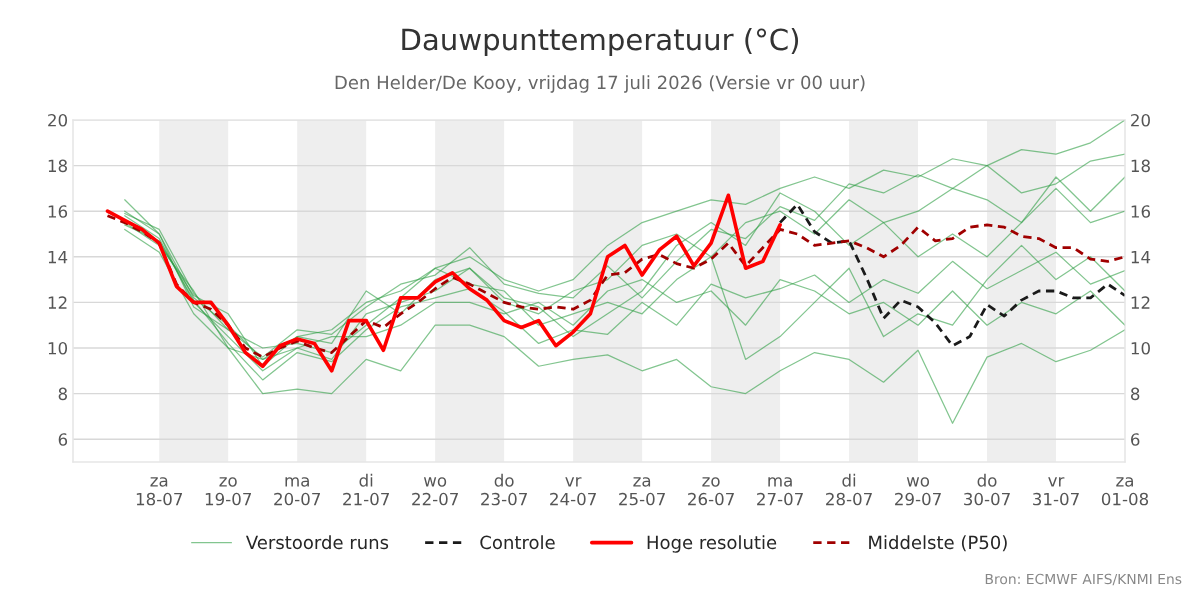 The height and width of the screenshot is (600, 1200). What do you see at coordinates (938, 543) in the screenshot?
I see `legend-label: Middelste (P50)` at bounding box center [938, 543].